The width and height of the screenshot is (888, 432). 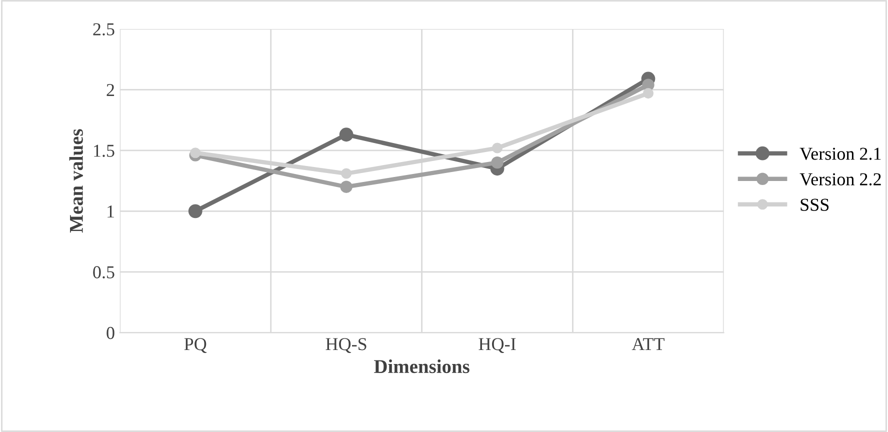 I want to click on x-axis-title: Dimensions, so click(x=422, y=366).